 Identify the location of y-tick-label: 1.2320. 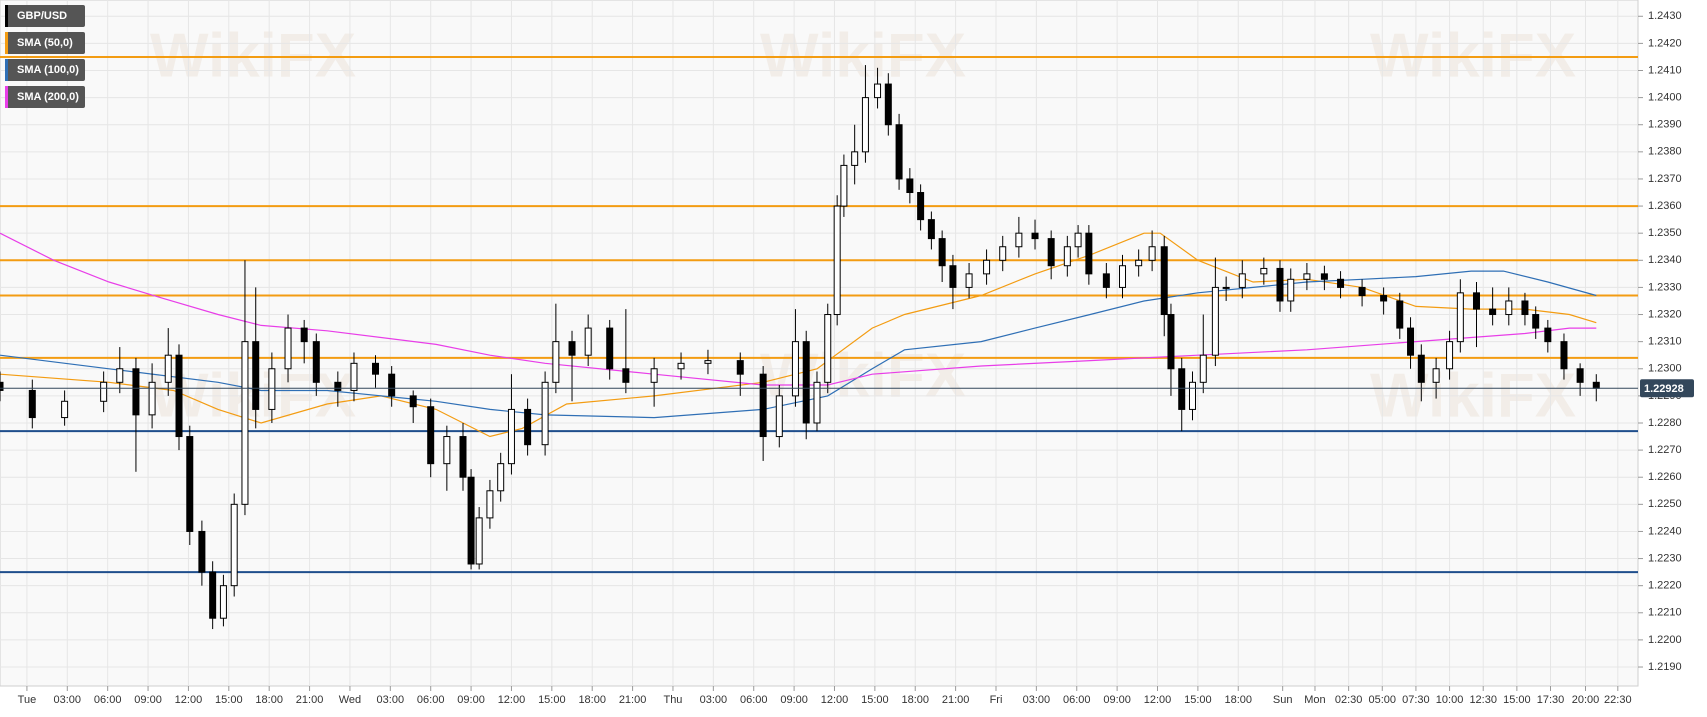
(1665, 314).